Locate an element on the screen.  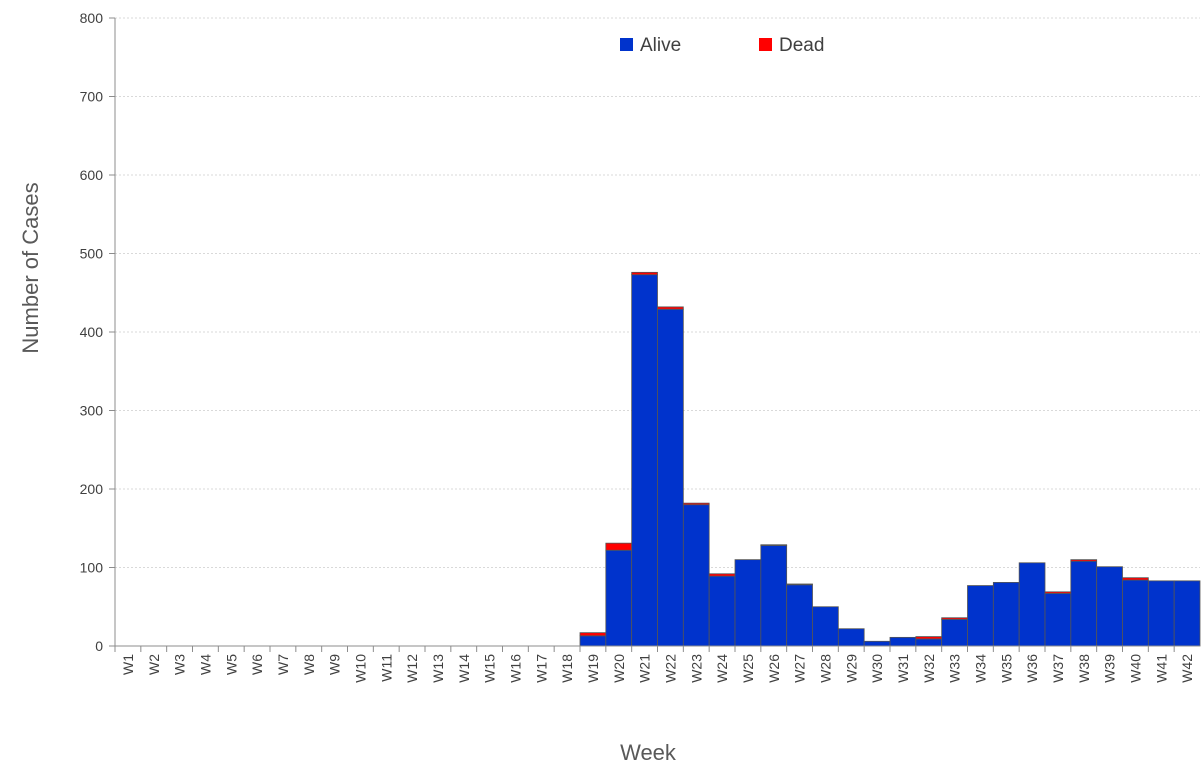
x-tick-label: W37 is located at coordinates (1058, 668).